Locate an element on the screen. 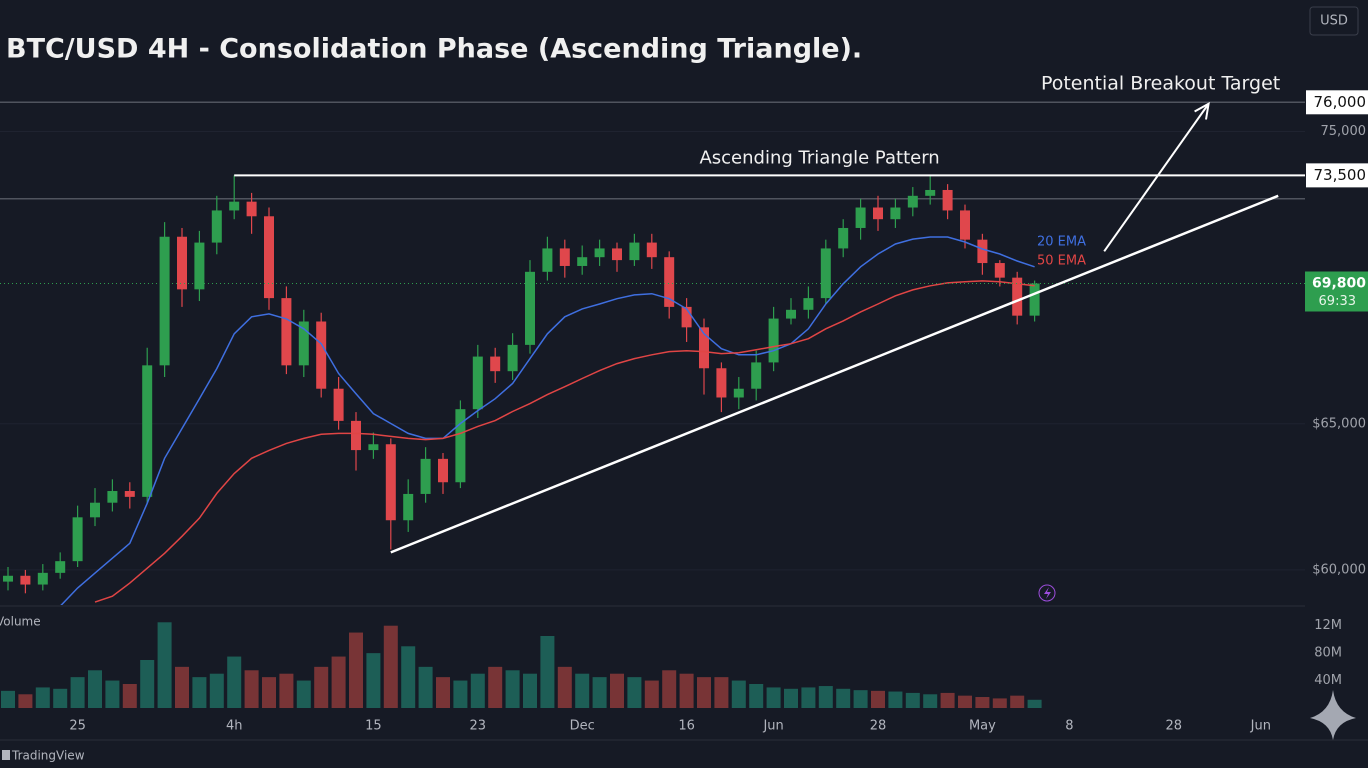 The width and height of the screenshot is (1368, 768). volume-pane is located at coordinates (521, 665).